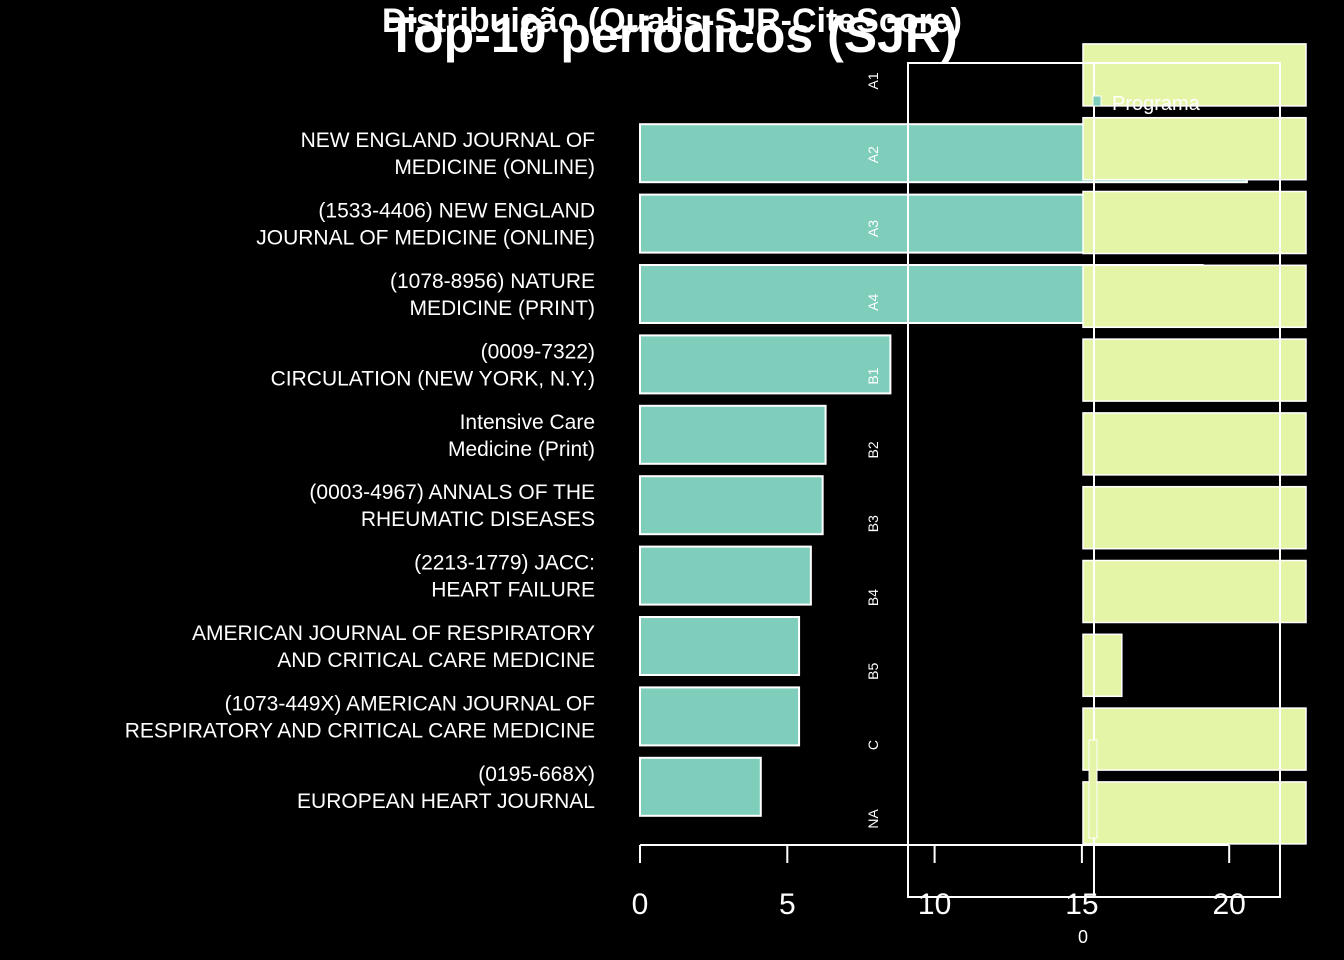 The image size is (1344, 960). Describe the element at coordinates (873, 819) in the screenshot. I see `qualis-category-label: NA` at that location.